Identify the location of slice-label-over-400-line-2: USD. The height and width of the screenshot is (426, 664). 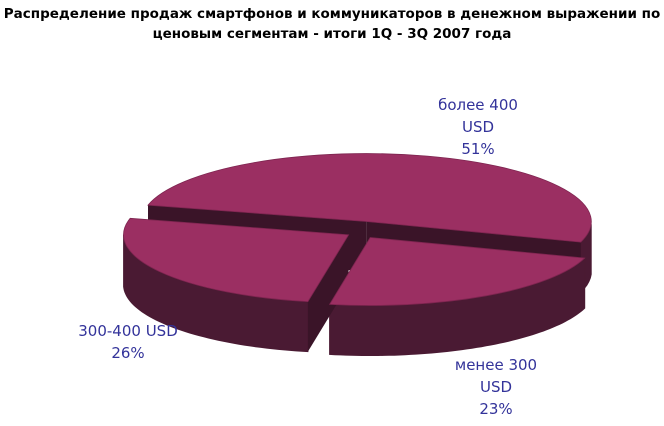
(478, 127).